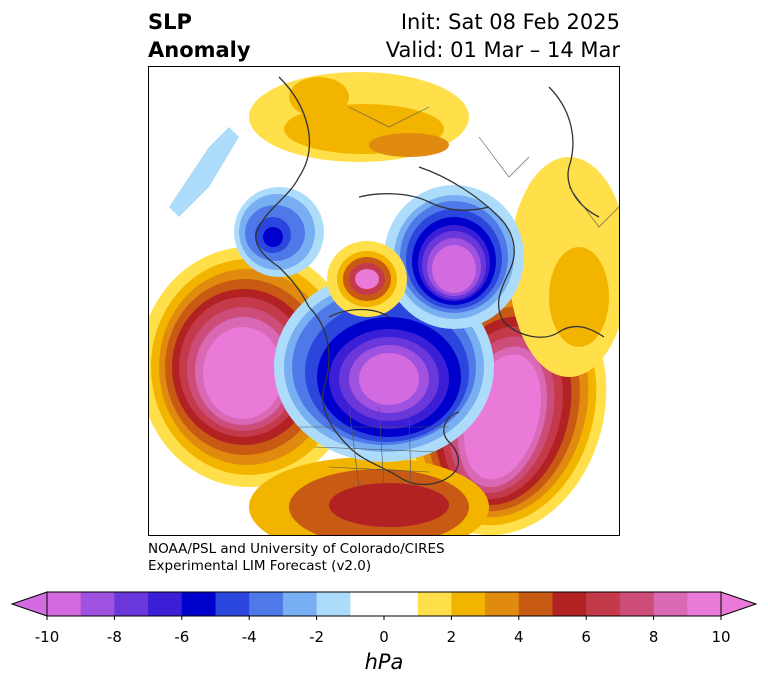 This screenshot has width=768, height=686. Describe the element at coordinates (586, 637) in the screenshot. I see `colorbar-tick-label: 6` at that location.